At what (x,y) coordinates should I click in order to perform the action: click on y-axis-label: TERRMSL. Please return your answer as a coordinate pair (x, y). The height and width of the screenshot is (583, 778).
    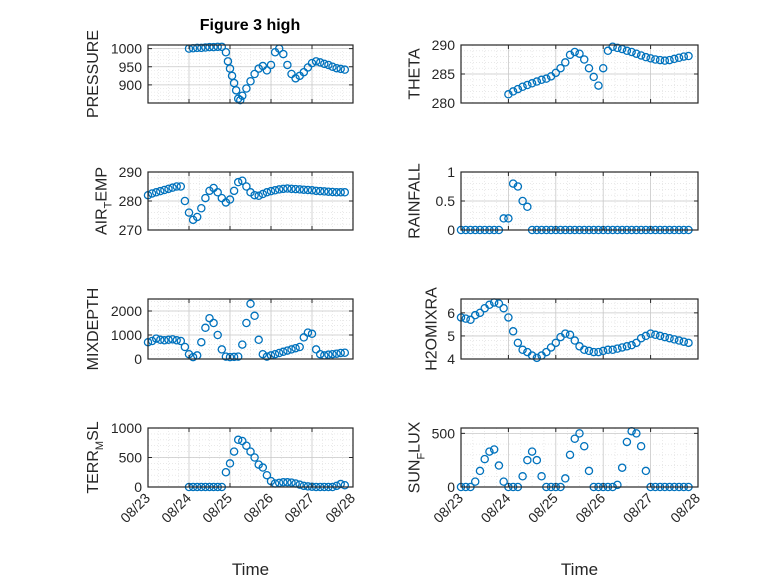
    Looking at the image, I should click on (95, 457).